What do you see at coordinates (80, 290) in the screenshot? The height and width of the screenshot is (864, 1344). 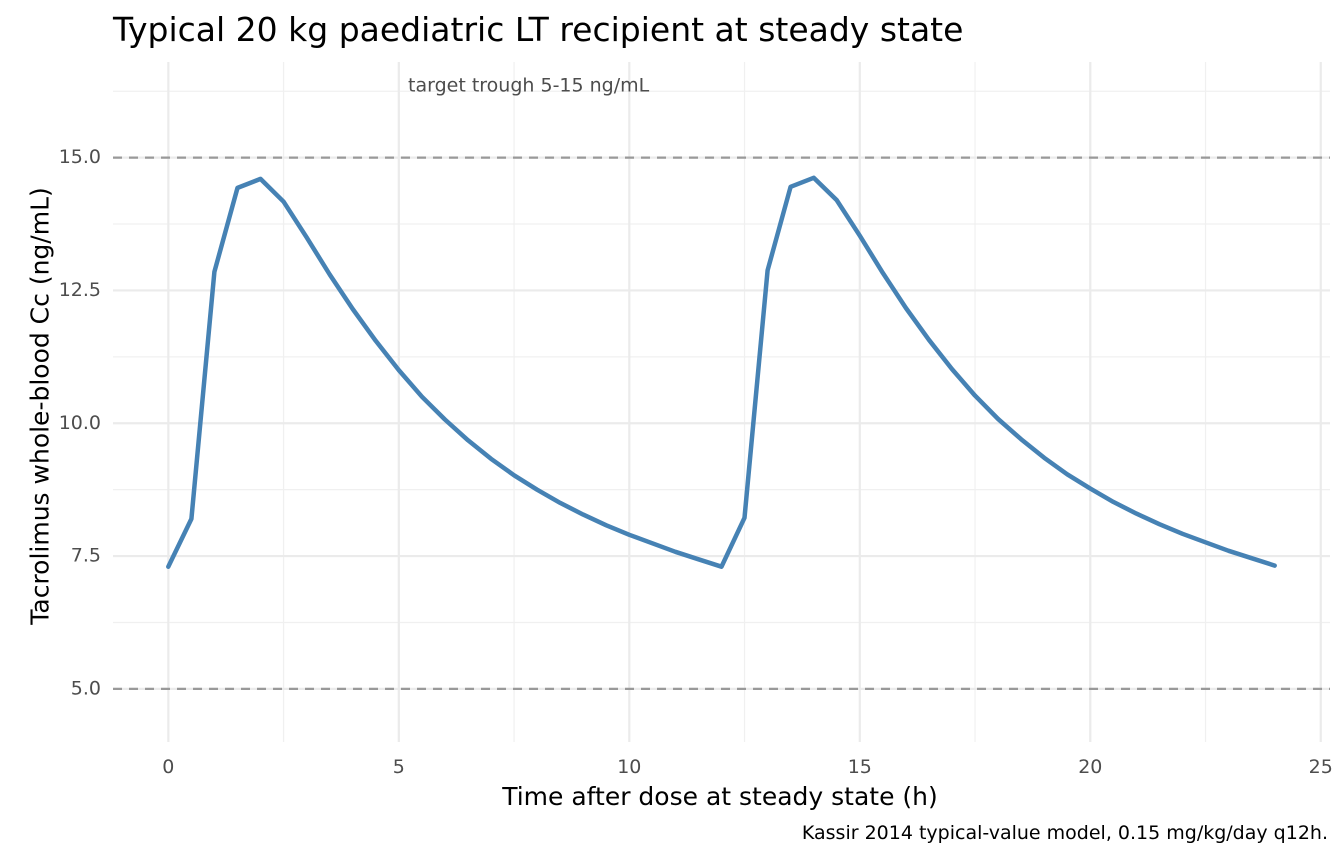 I see `y-tick-label: 12.5` at bounding box center [80, 290].